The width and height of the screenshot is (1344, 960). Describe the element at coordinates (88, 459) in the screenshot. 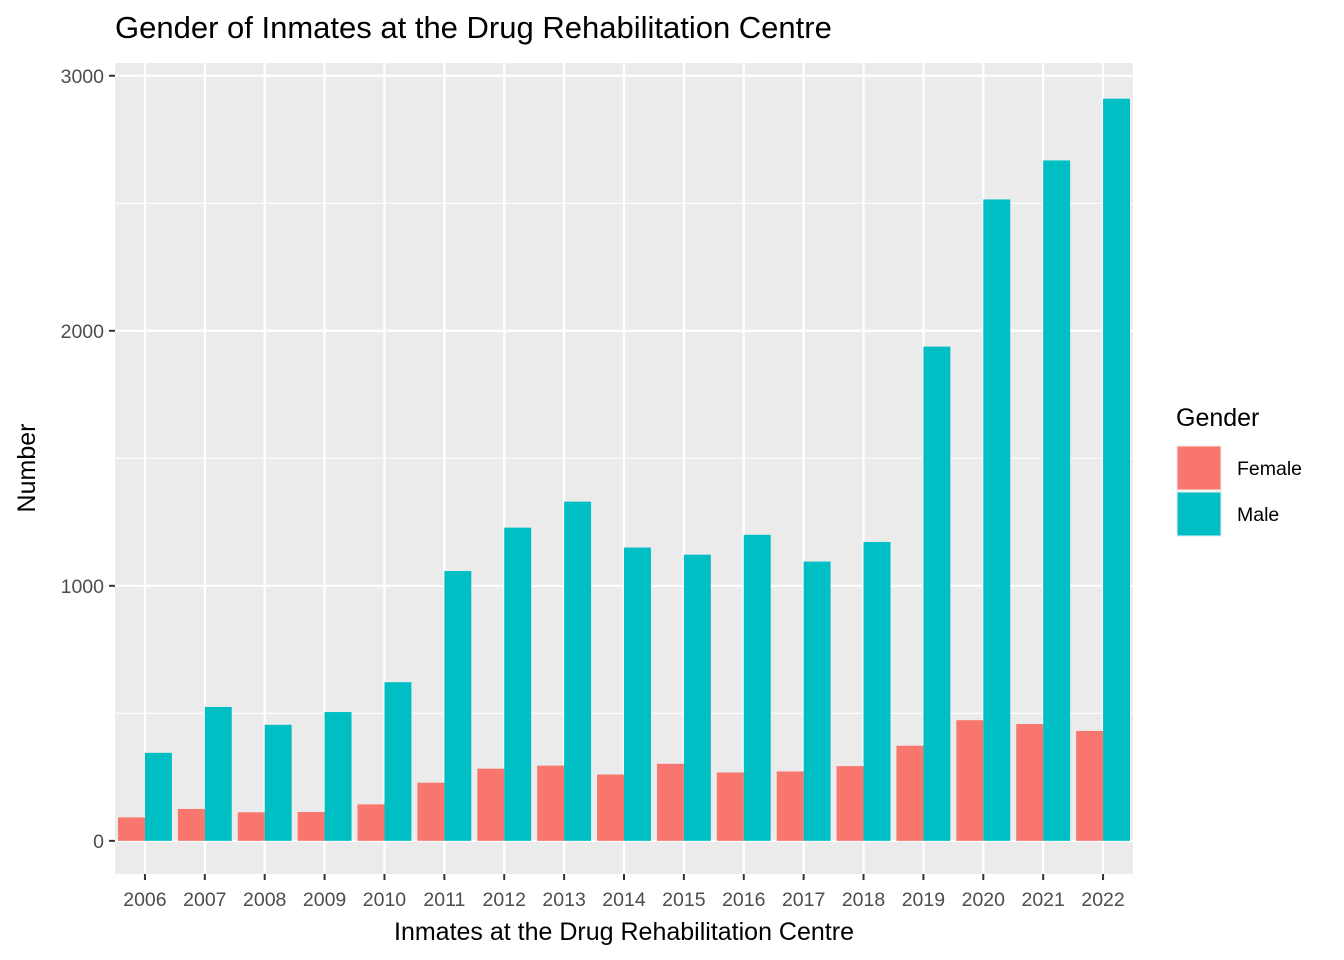

I see `y-axis: 0 1000 2000 3000` at that location.